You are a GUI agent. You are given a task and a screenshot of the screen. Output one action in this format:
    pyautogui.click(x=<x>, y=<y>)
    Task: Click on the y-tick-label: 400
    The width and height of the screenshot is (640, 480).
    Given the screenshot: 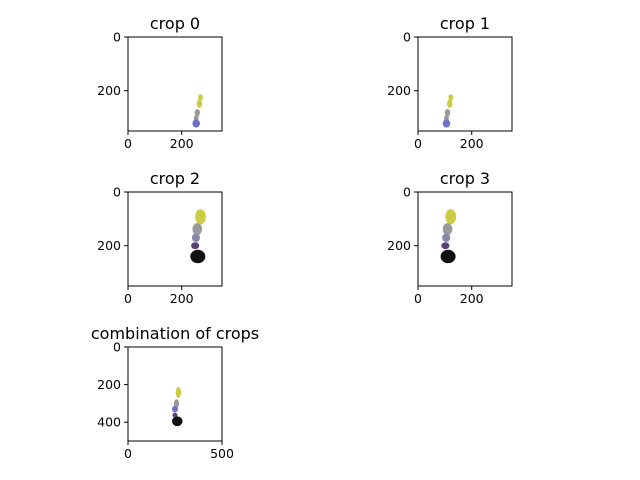 What is the action you would take?
    pyautogui.click(x=109, y=422)
    